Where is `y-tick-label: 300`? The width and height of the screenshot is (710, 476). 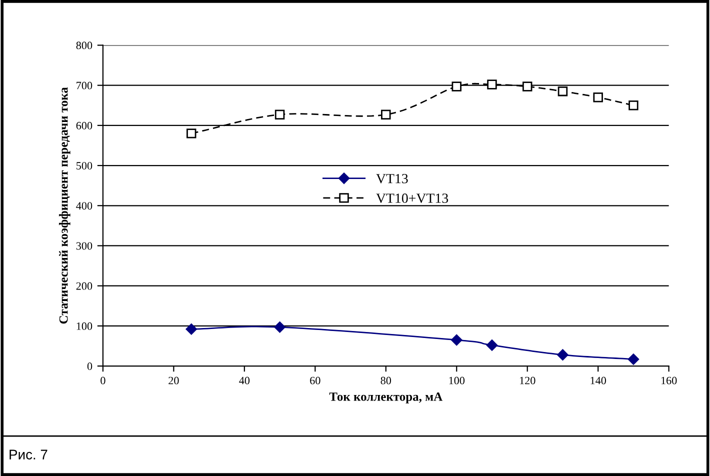
y-tick-label: 300 is located at coordinates (84, 246).